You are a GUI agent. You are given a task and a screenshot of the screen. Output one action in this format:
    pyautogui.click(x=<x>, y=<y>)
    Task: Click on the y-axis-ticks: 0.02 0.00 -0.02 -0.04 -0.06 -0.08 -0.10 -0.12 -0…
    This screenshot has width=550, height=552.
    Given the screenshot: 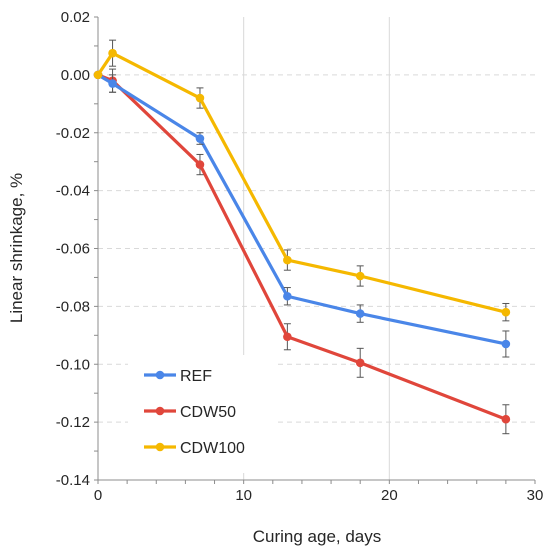 What is the action you would take?
    pyautogui.click(x=77, y=249)
    